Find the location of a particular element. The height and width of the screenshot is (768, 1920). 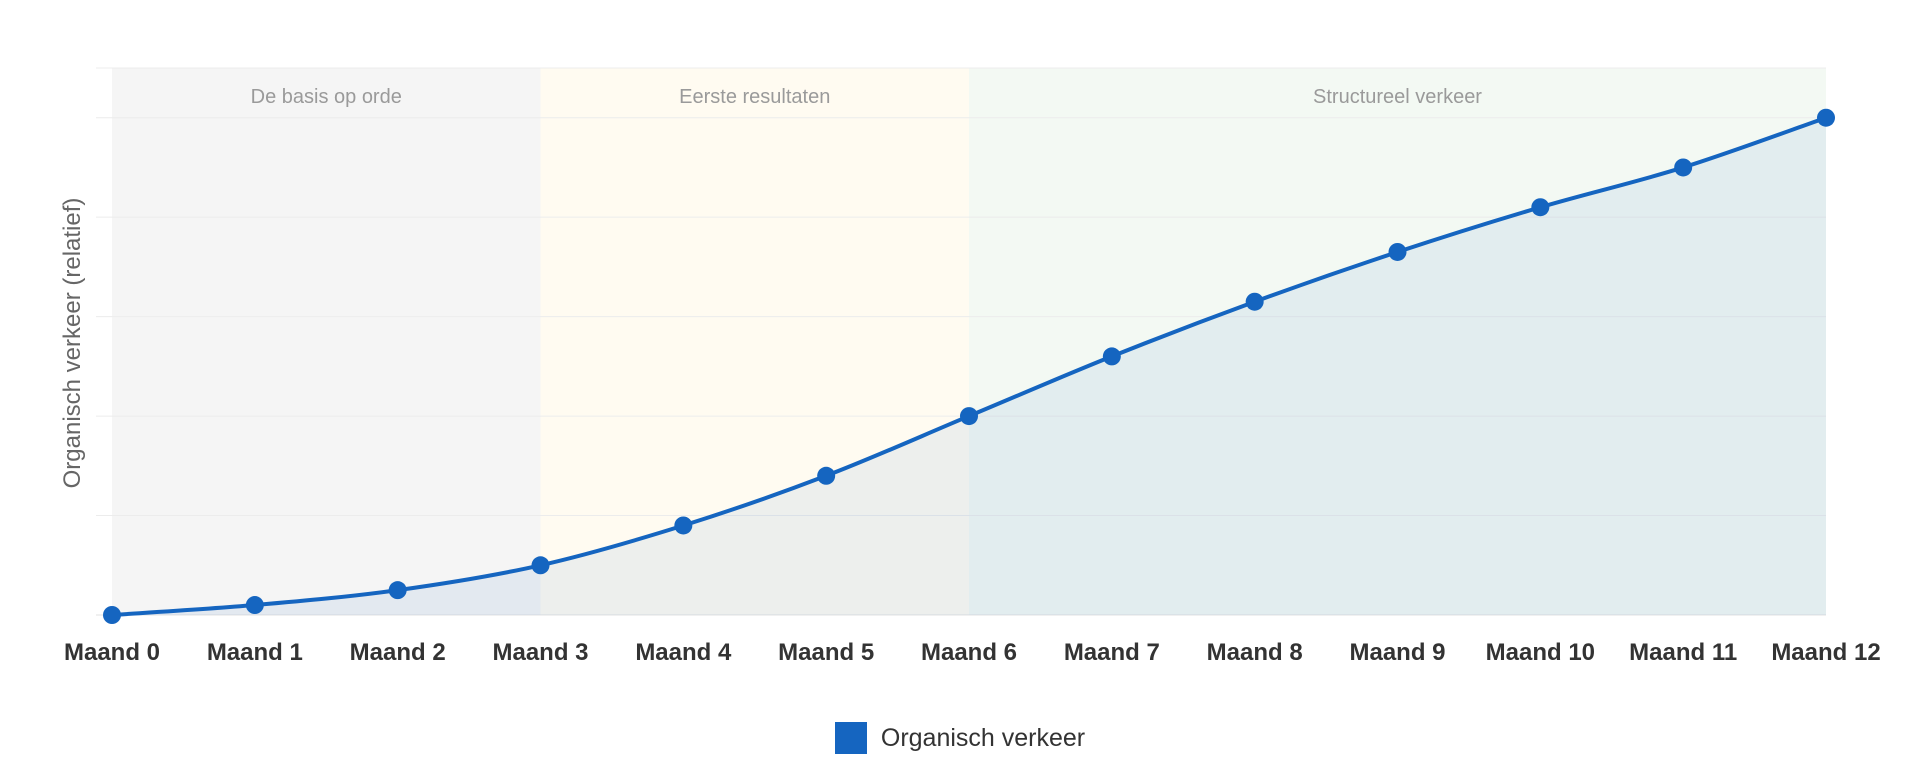

x-tick-label: Maand 2 is located at coordinates (398, 652).